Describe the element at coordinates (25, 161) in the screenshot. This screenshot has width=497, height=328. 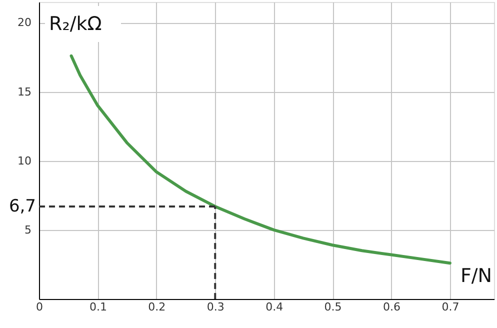
I see `y-tick-label: 10` at that location.